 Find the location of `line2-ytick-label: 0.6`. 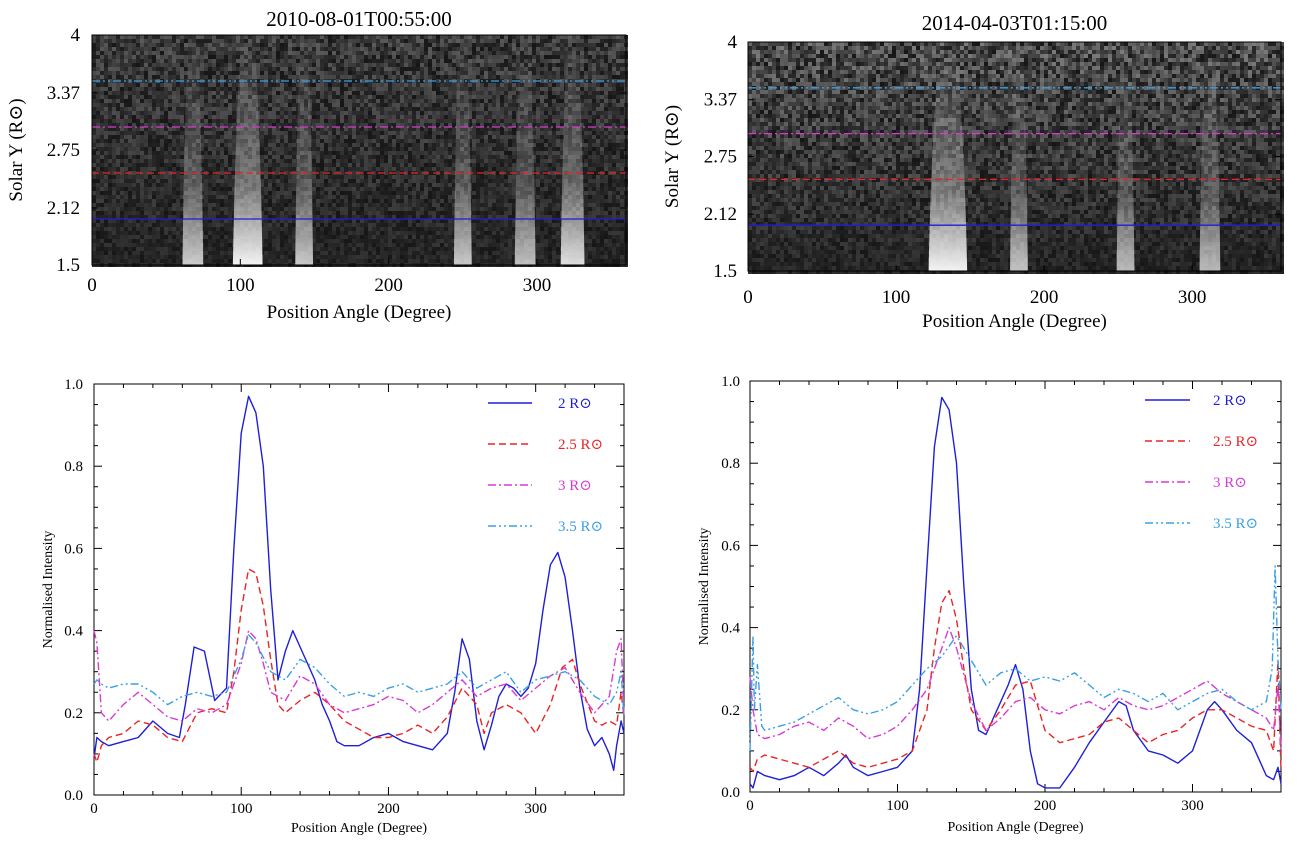

line2-ytick-label: 0.6 is located at coordinates (730, 546).